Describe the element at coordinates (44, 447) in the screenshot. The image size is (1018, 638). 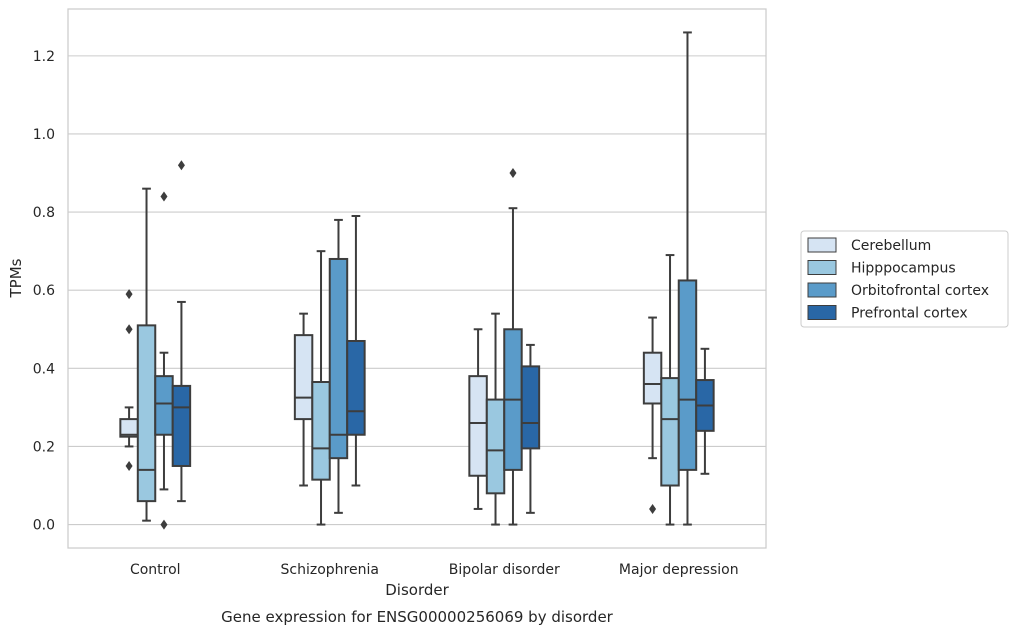
I see `y-tick-label: 0.2` at that location.